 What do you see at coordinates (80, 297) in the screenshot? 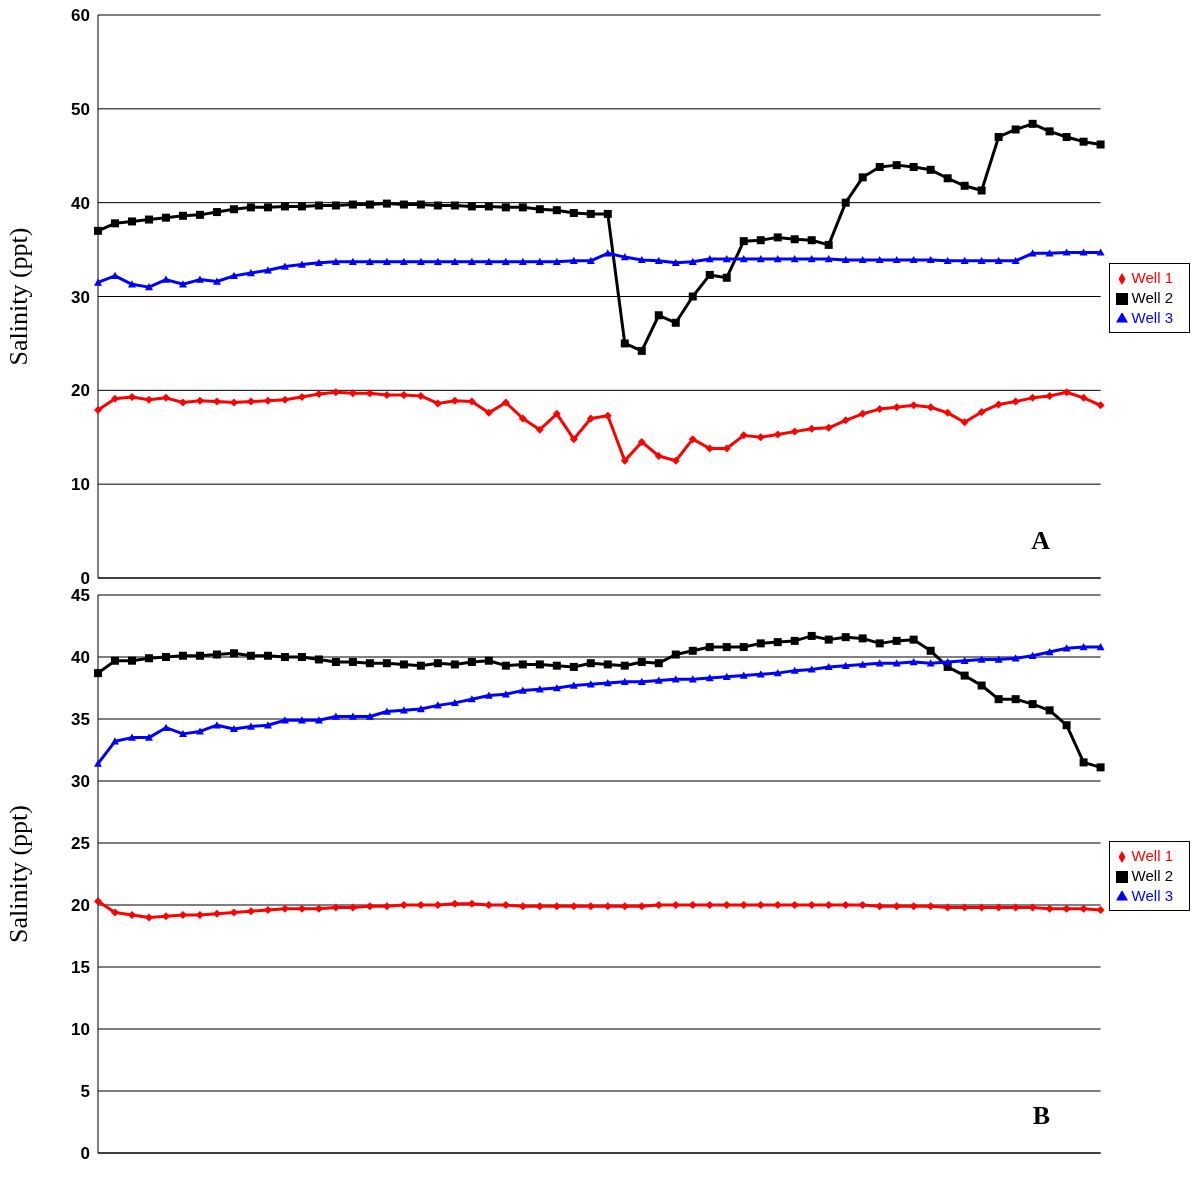
I see `y-tick-label: 30` at bounding box center [80, 297].